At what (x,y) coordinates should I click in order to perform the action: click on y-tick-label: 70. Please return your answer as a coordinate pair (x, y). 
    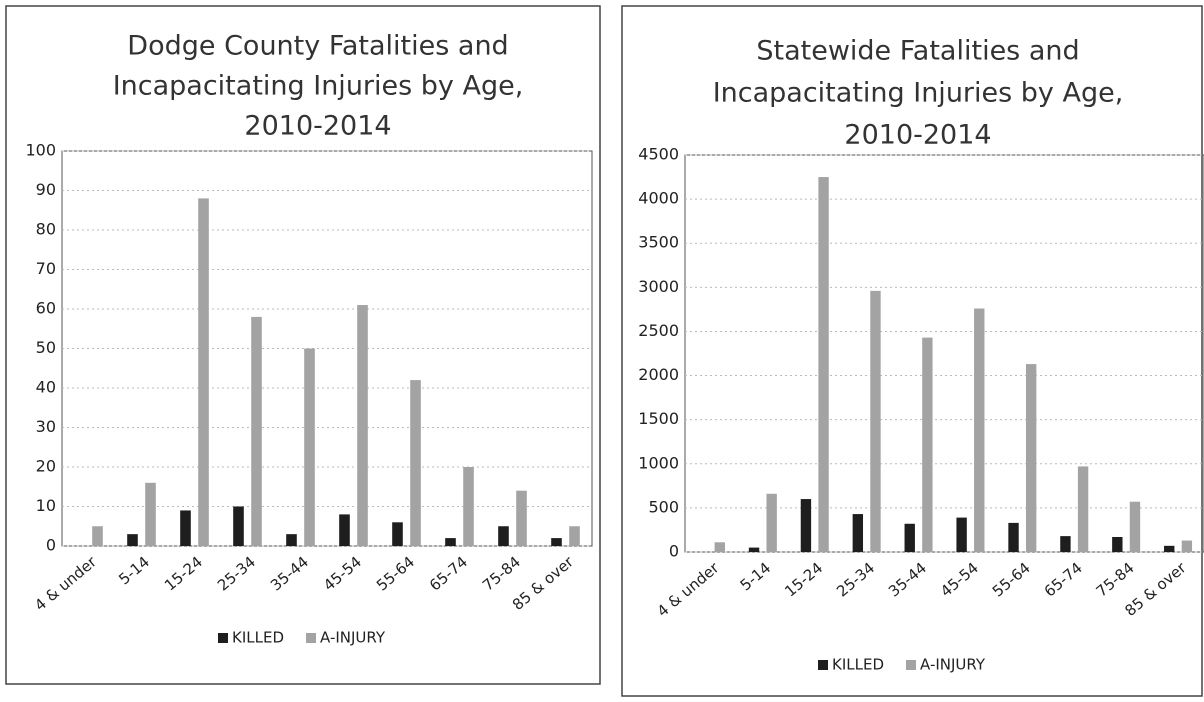
    Looking at the image, I should click on (46, 268).